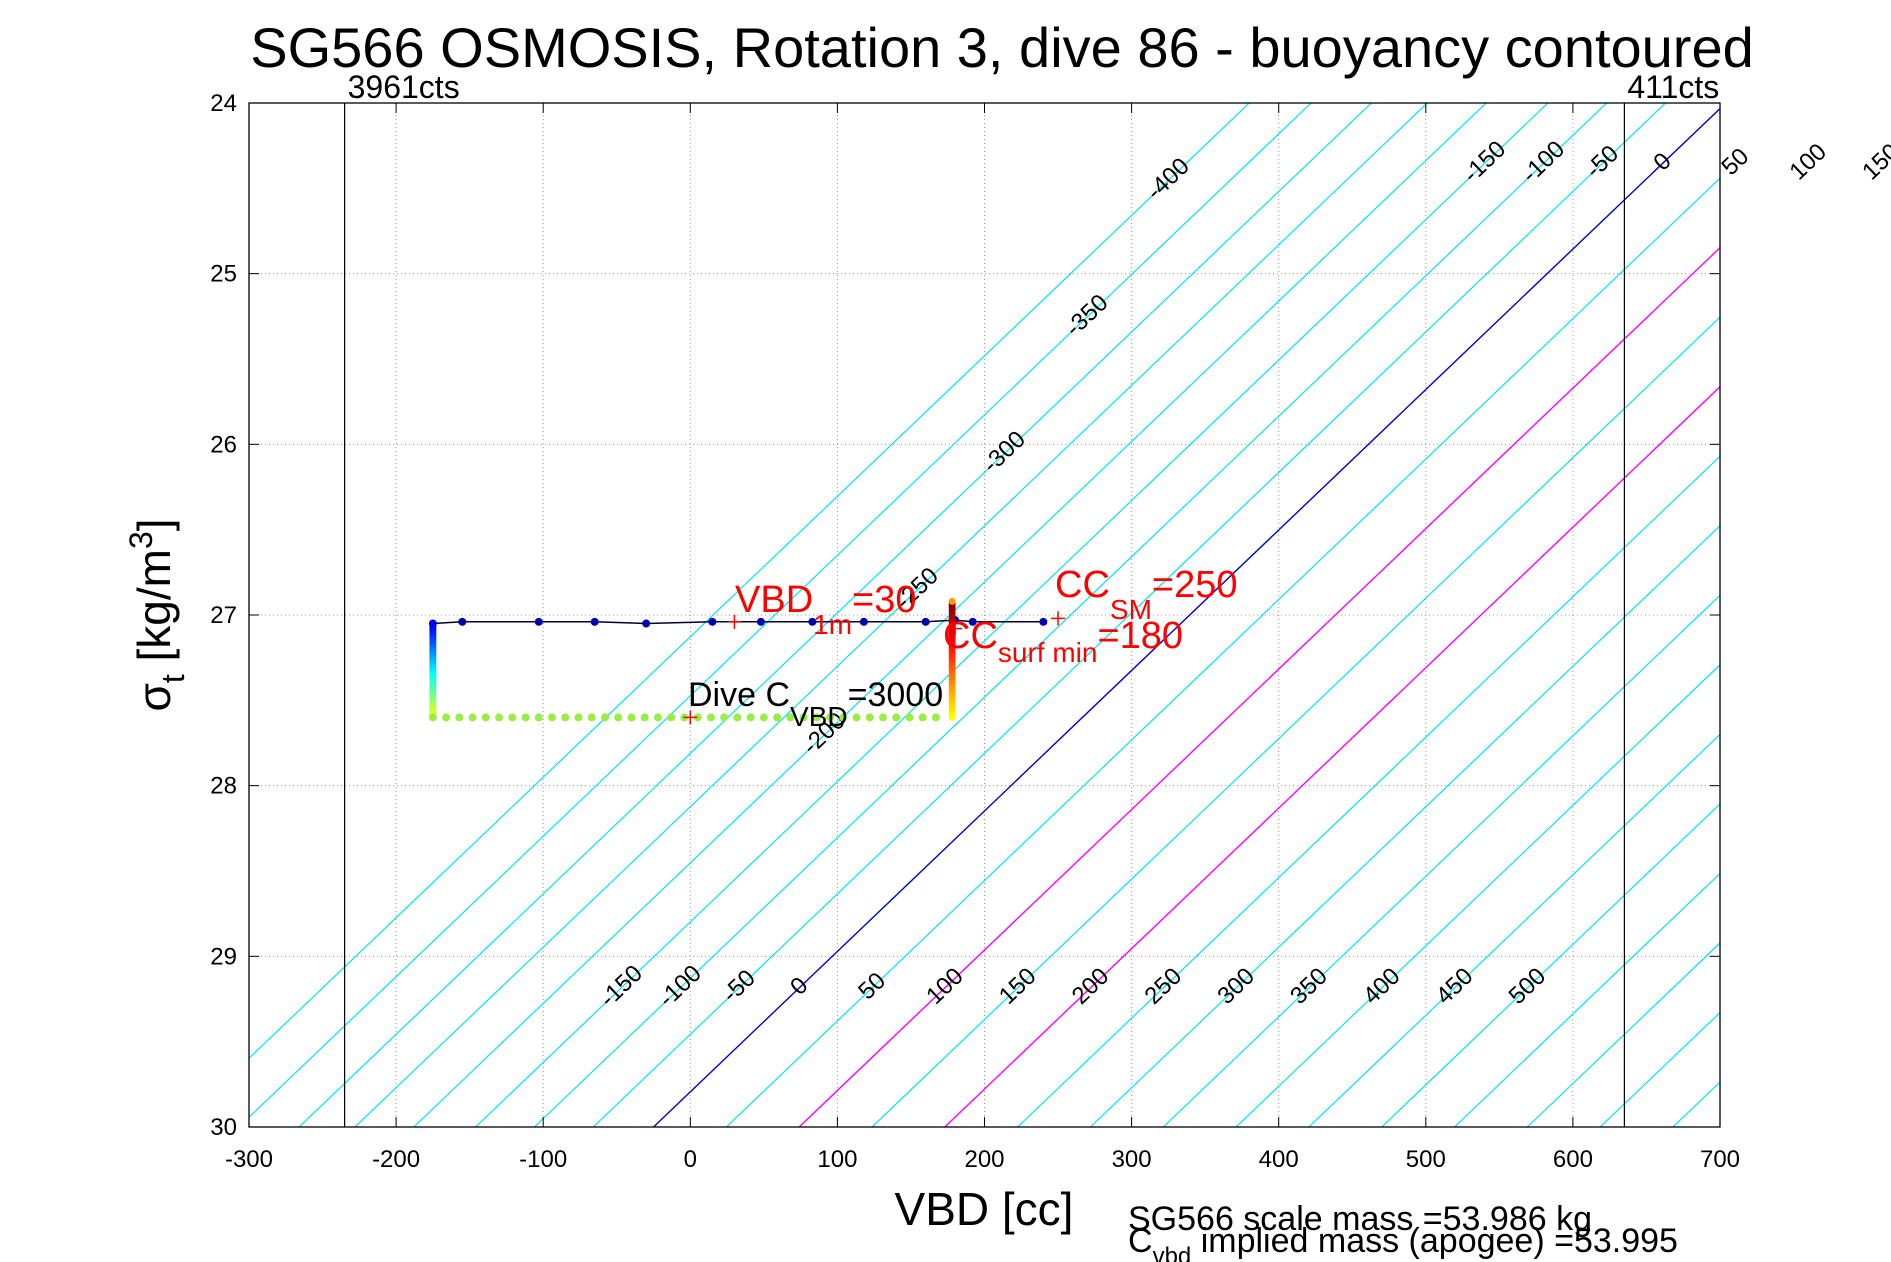 The image size is (1891, 1262). Describe the element at coordinates (896, 695) in the screenshot. I see `divec-tail: =3000` at that location.